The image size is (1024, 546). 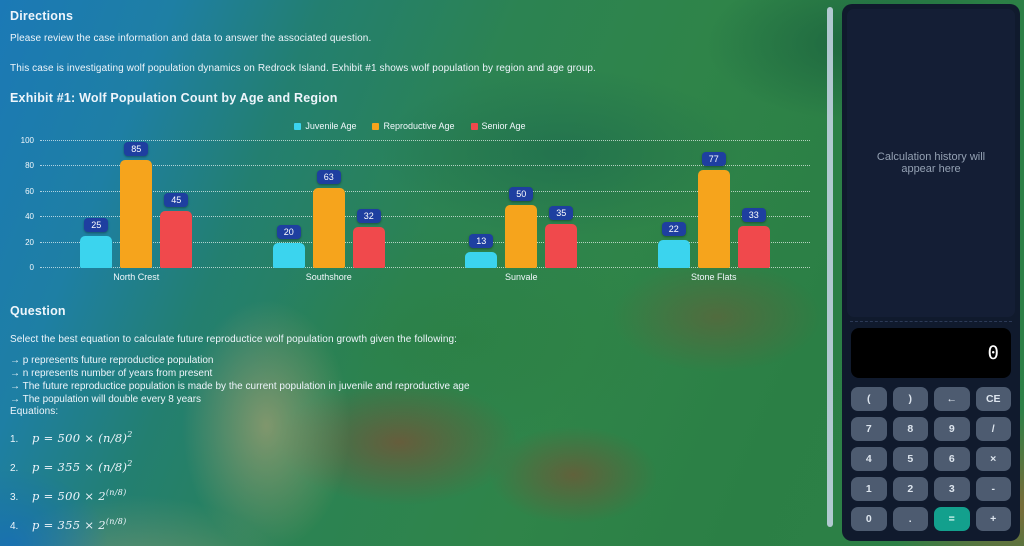 What do you see at coordinates (952, 489) in the screenshot?
I see `calc-button-3: 3` at bounding box center [952, 489].